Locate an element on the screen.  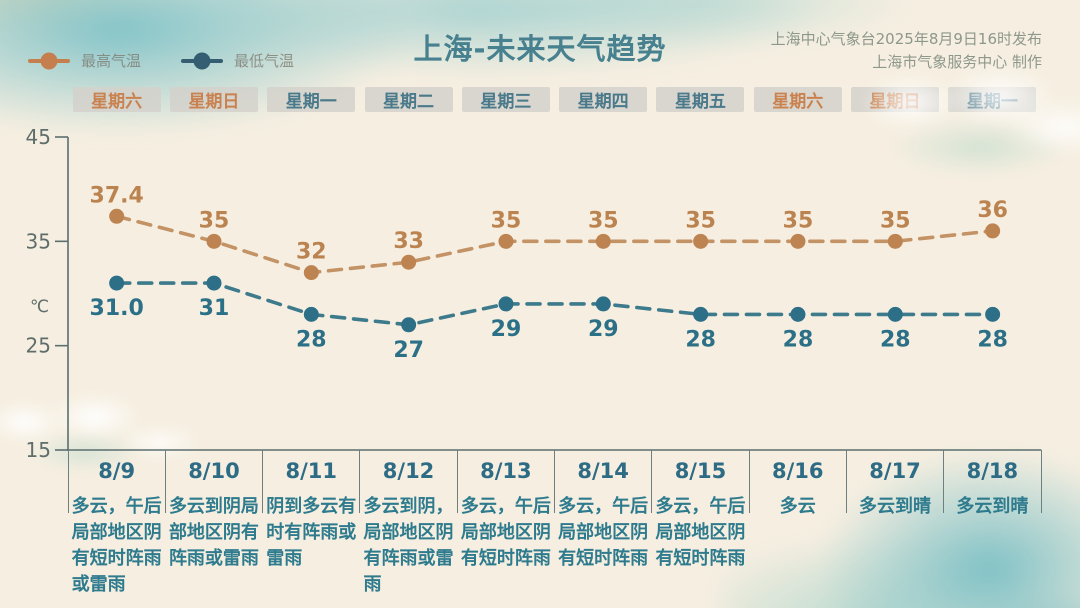
forecast-desc: 阴到多云有 时有阵雨或 雷雨 is located at coordinates (311, 532).